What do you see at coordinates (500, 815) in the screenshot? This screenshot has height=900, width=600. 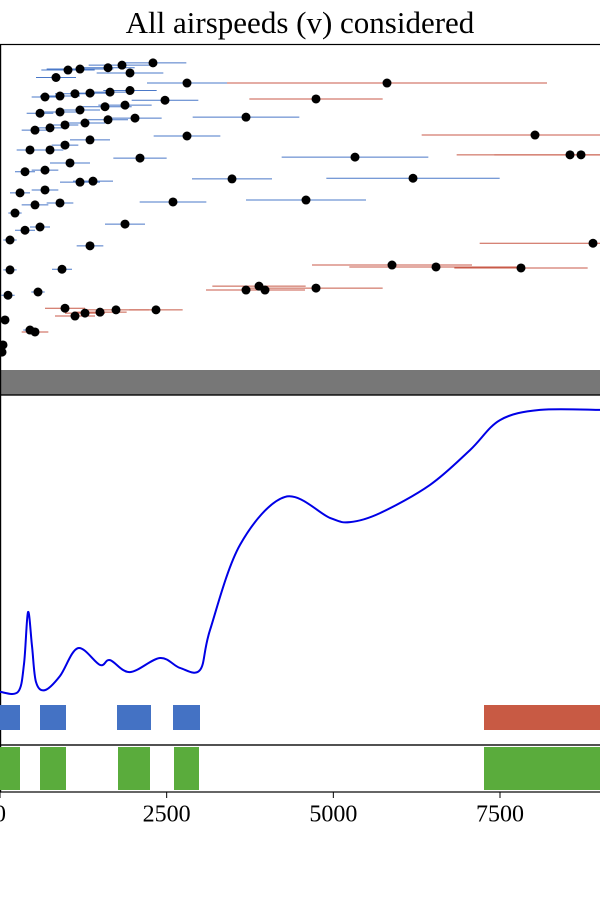 I see `x-tick-label: 7500` at bounding box center [500, 815].